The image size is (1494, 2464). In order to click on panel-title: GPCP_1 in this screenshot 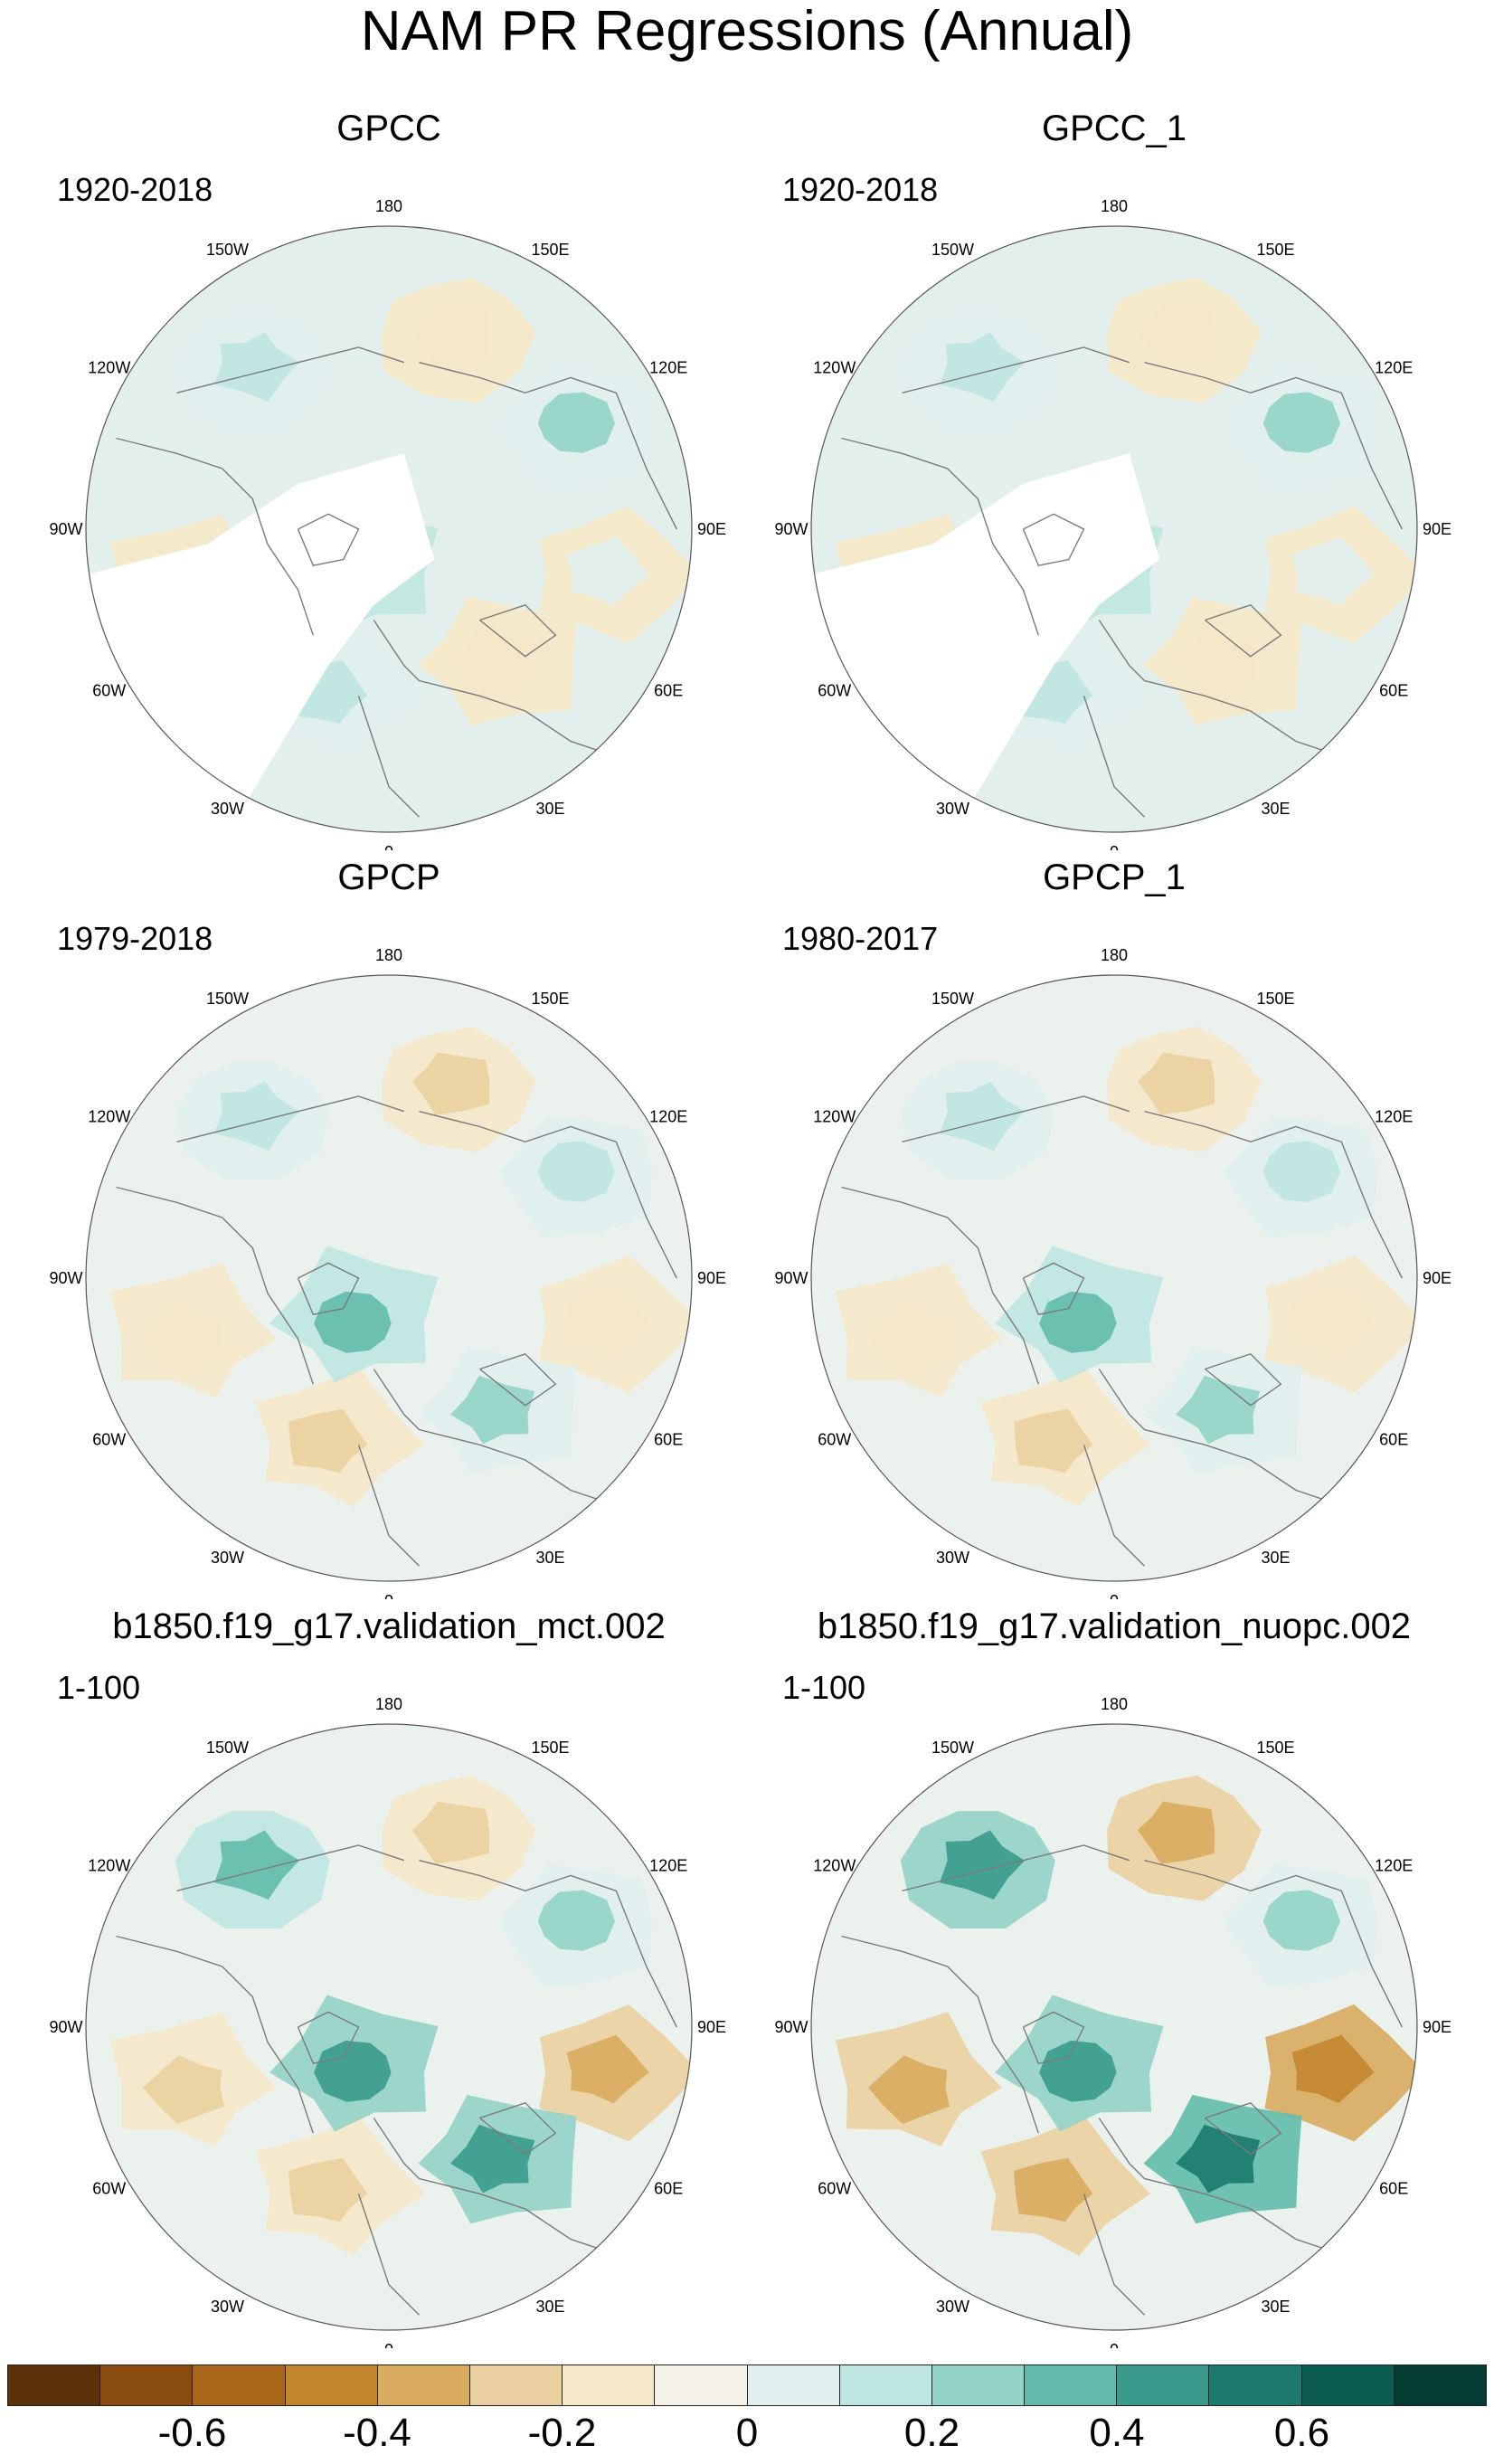, I will do `click(1114, 878)`.